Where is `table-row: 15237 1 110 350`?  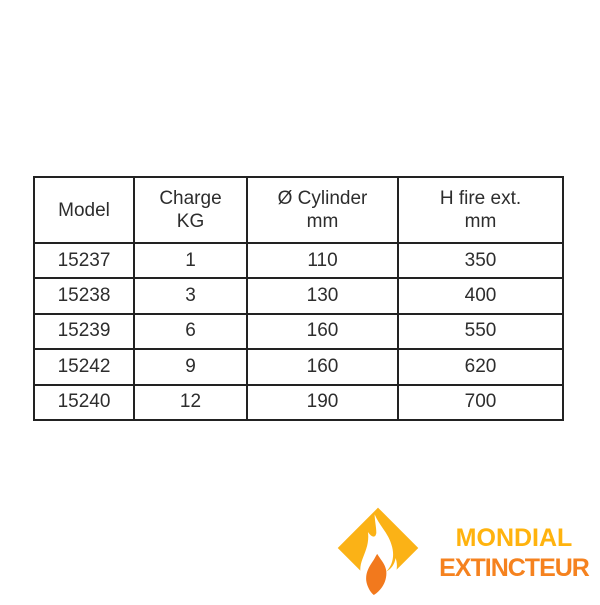
table-row: 15237 1 110 350 is located at coordinates (298, 260).